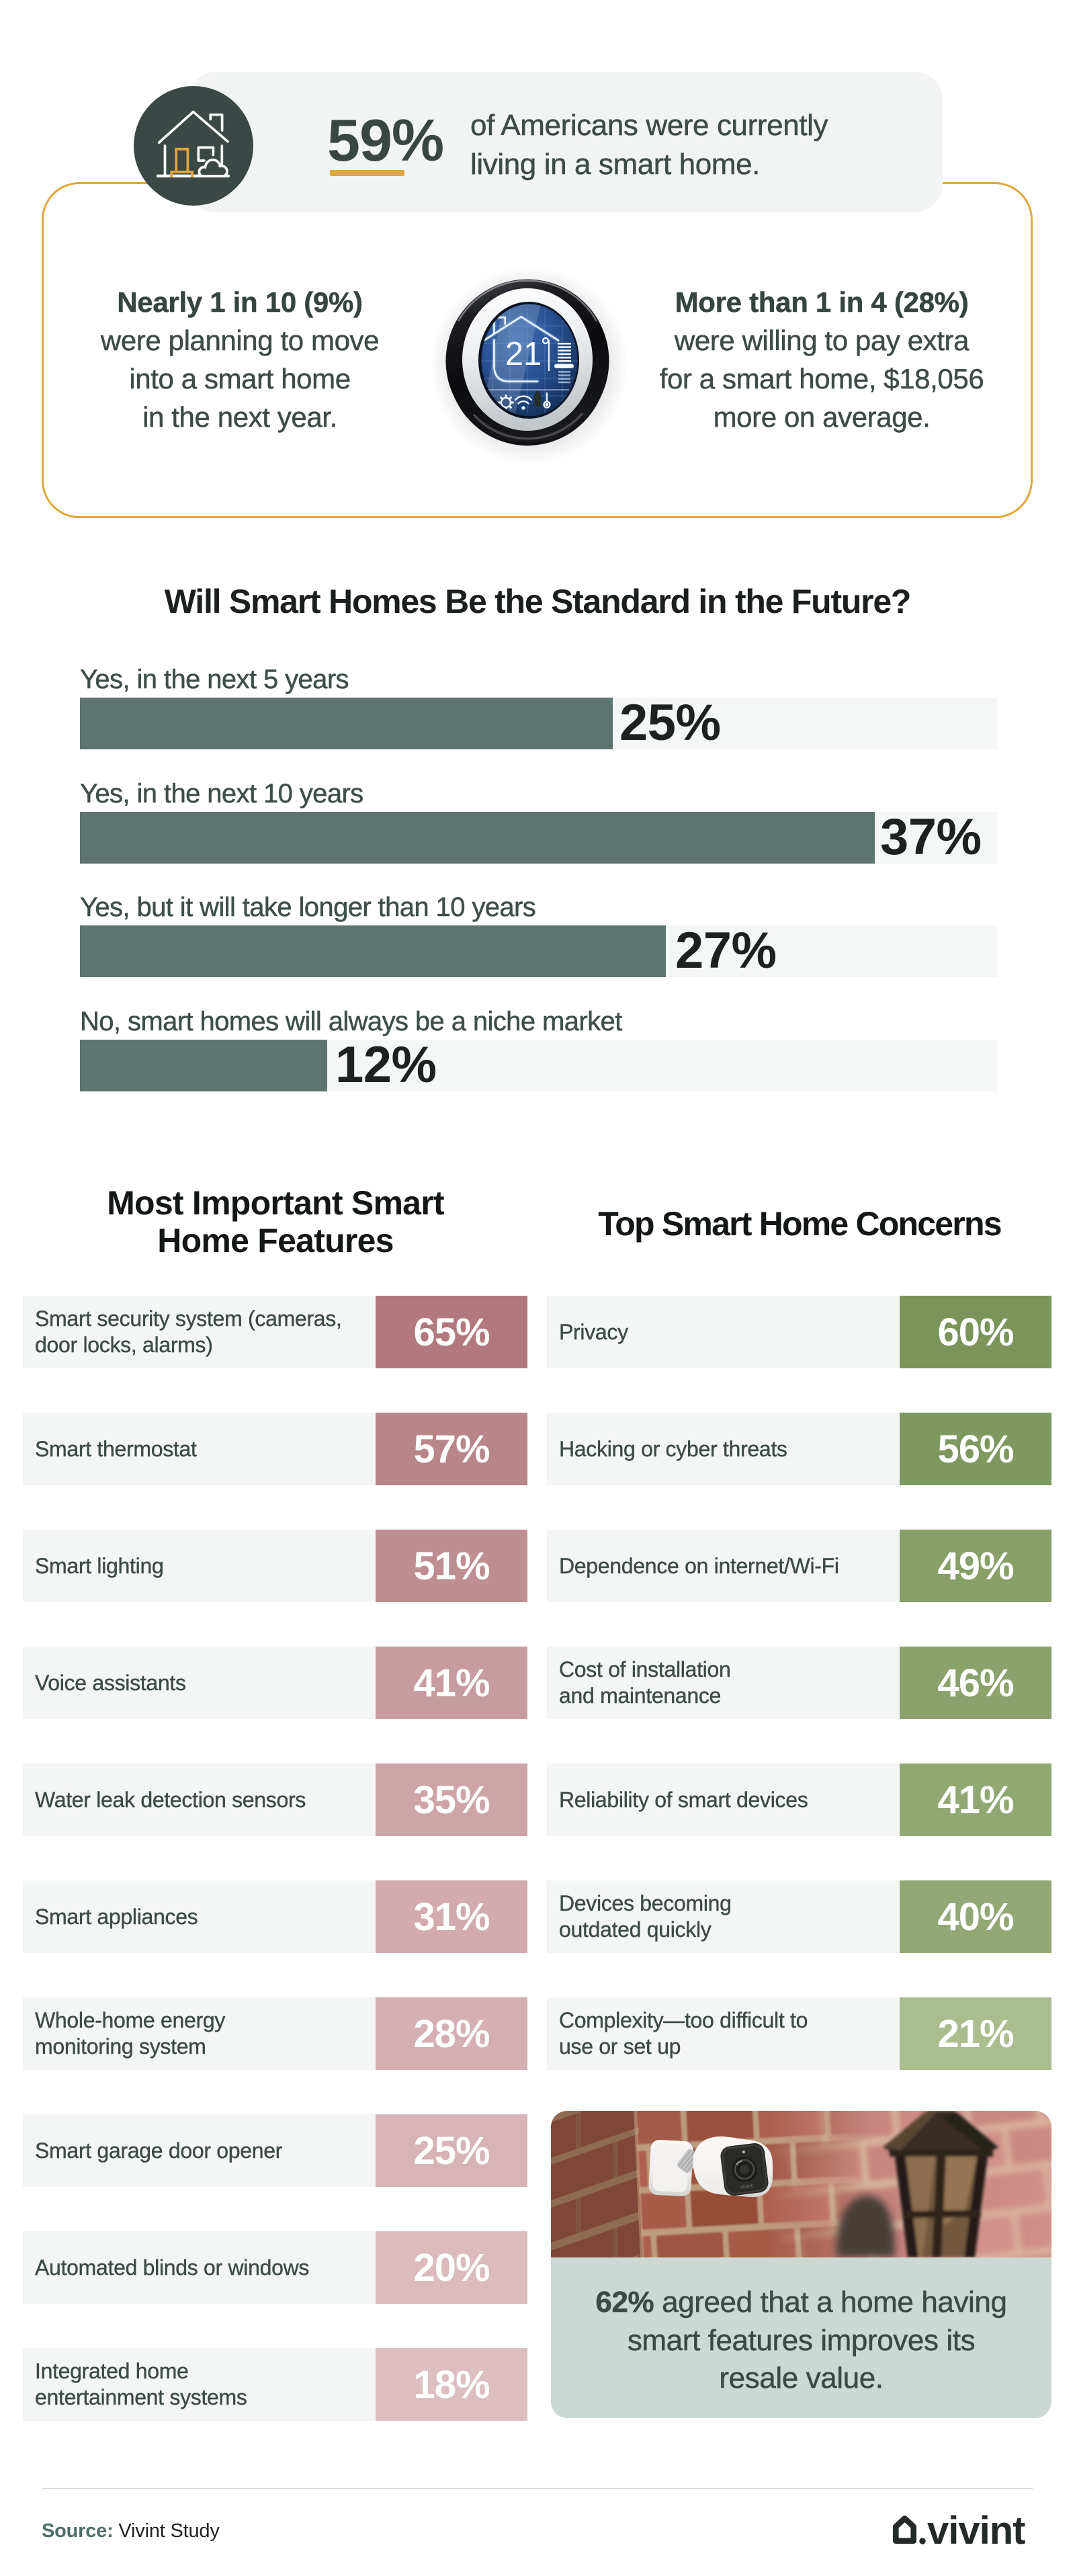 This screenshot has height=2576, width=1075. What do you see at coordinates (523, 354) in the screenshot?
I see `svg-text: 21` at bounding box center [523, 354].